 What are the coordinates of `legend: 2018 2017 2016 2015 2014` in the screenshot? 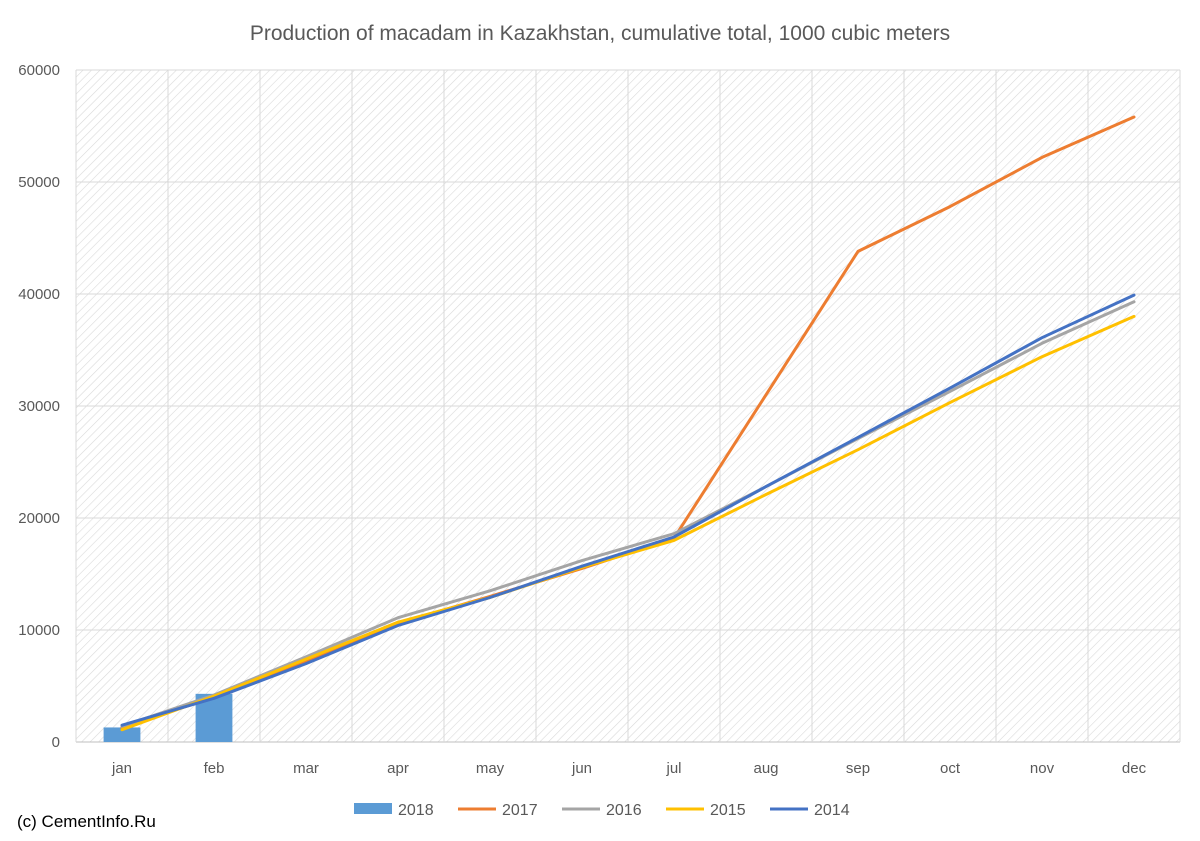 It's located at (602, 810).